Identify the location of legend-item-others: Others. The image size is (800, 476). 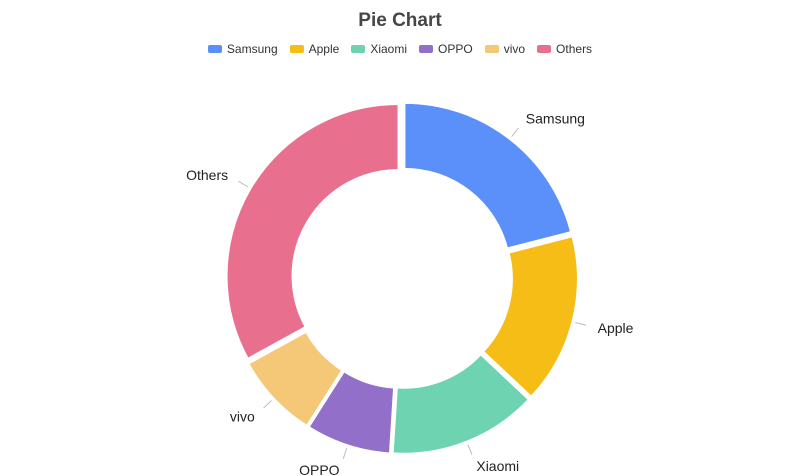
(564, 49).